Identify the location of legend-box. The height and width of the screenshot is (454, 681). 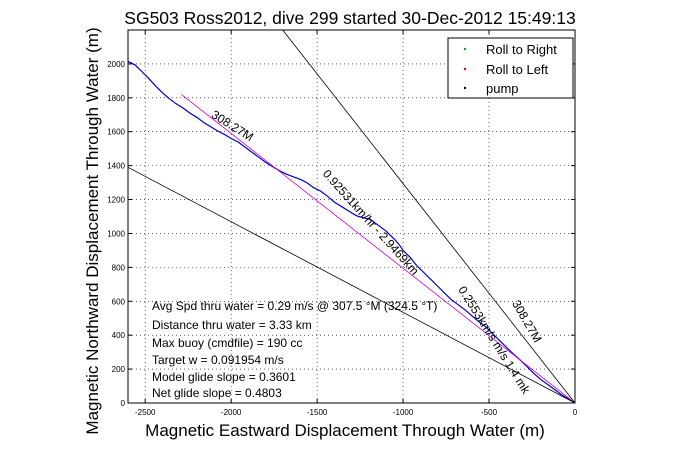
(510, 68).